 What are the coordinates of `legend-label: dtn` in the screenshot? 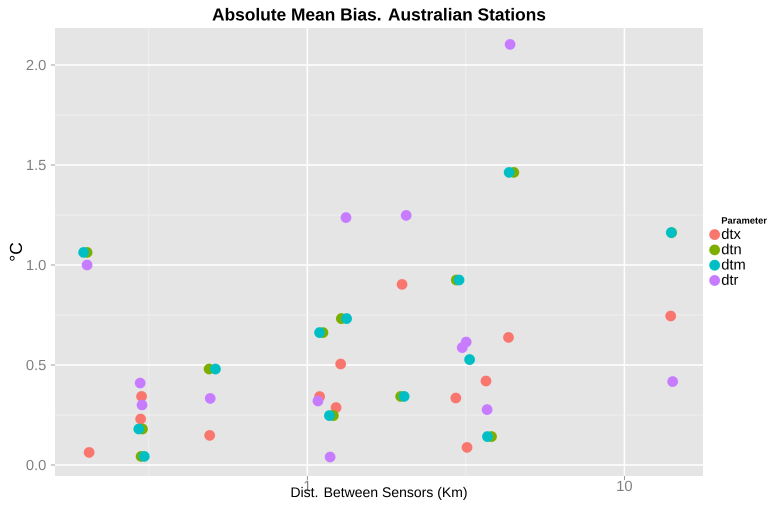 It's located at (731, 249).